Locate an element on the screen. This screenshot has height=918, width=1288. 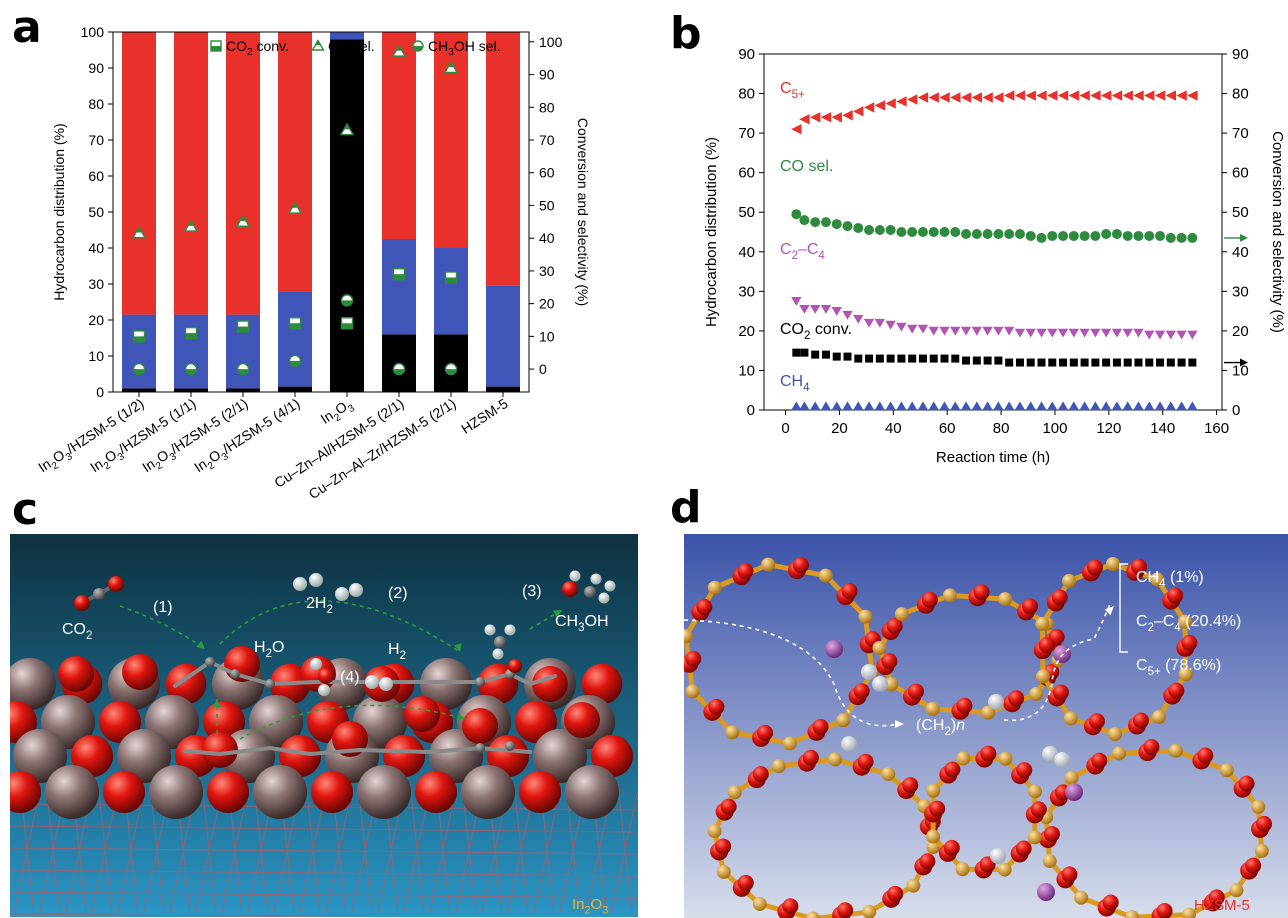
label-h2_2: 2H2 is located at coordinates (319, 605).